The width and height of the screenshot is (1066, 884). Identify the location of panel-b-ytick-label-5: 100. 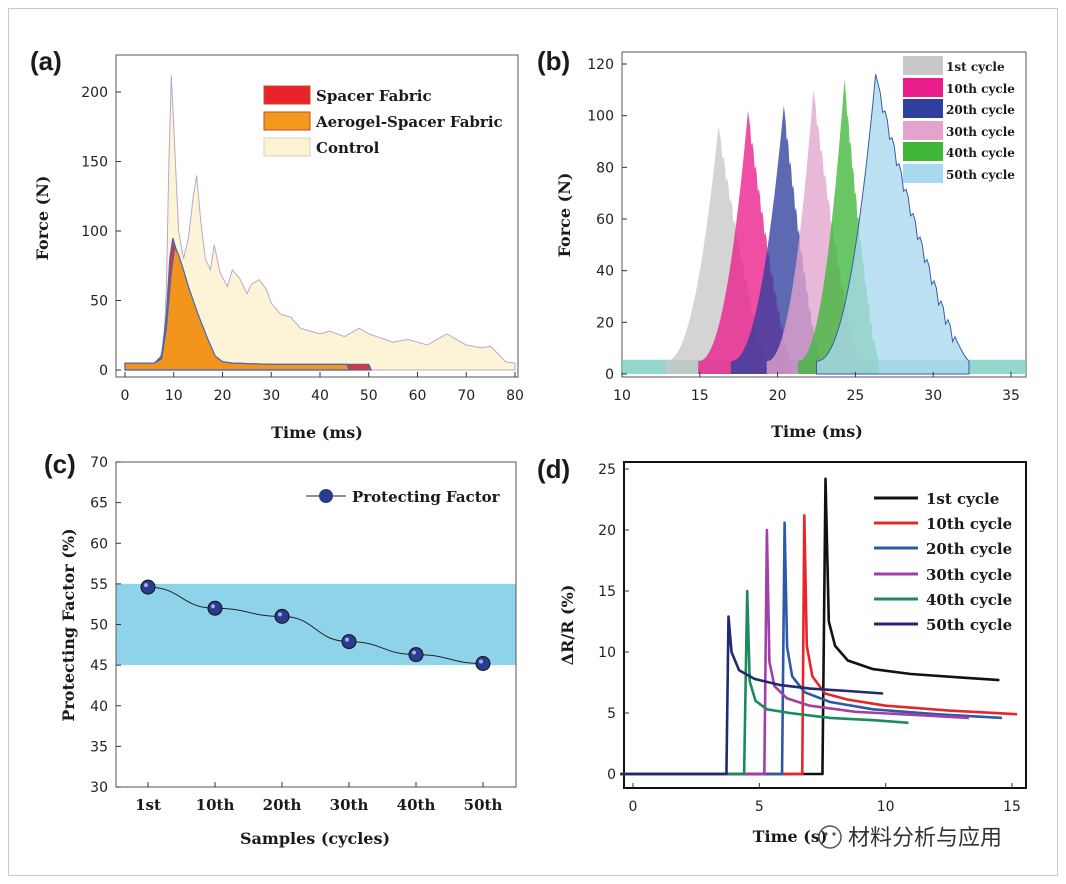
(600, 117).